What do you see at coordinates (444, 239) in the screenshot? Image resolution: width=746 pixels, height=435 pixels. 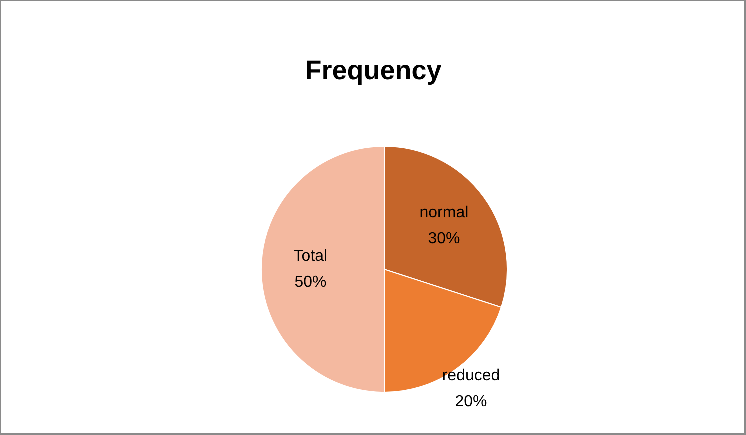 I see `data-label: 30%` at bounding box center [444, 239].